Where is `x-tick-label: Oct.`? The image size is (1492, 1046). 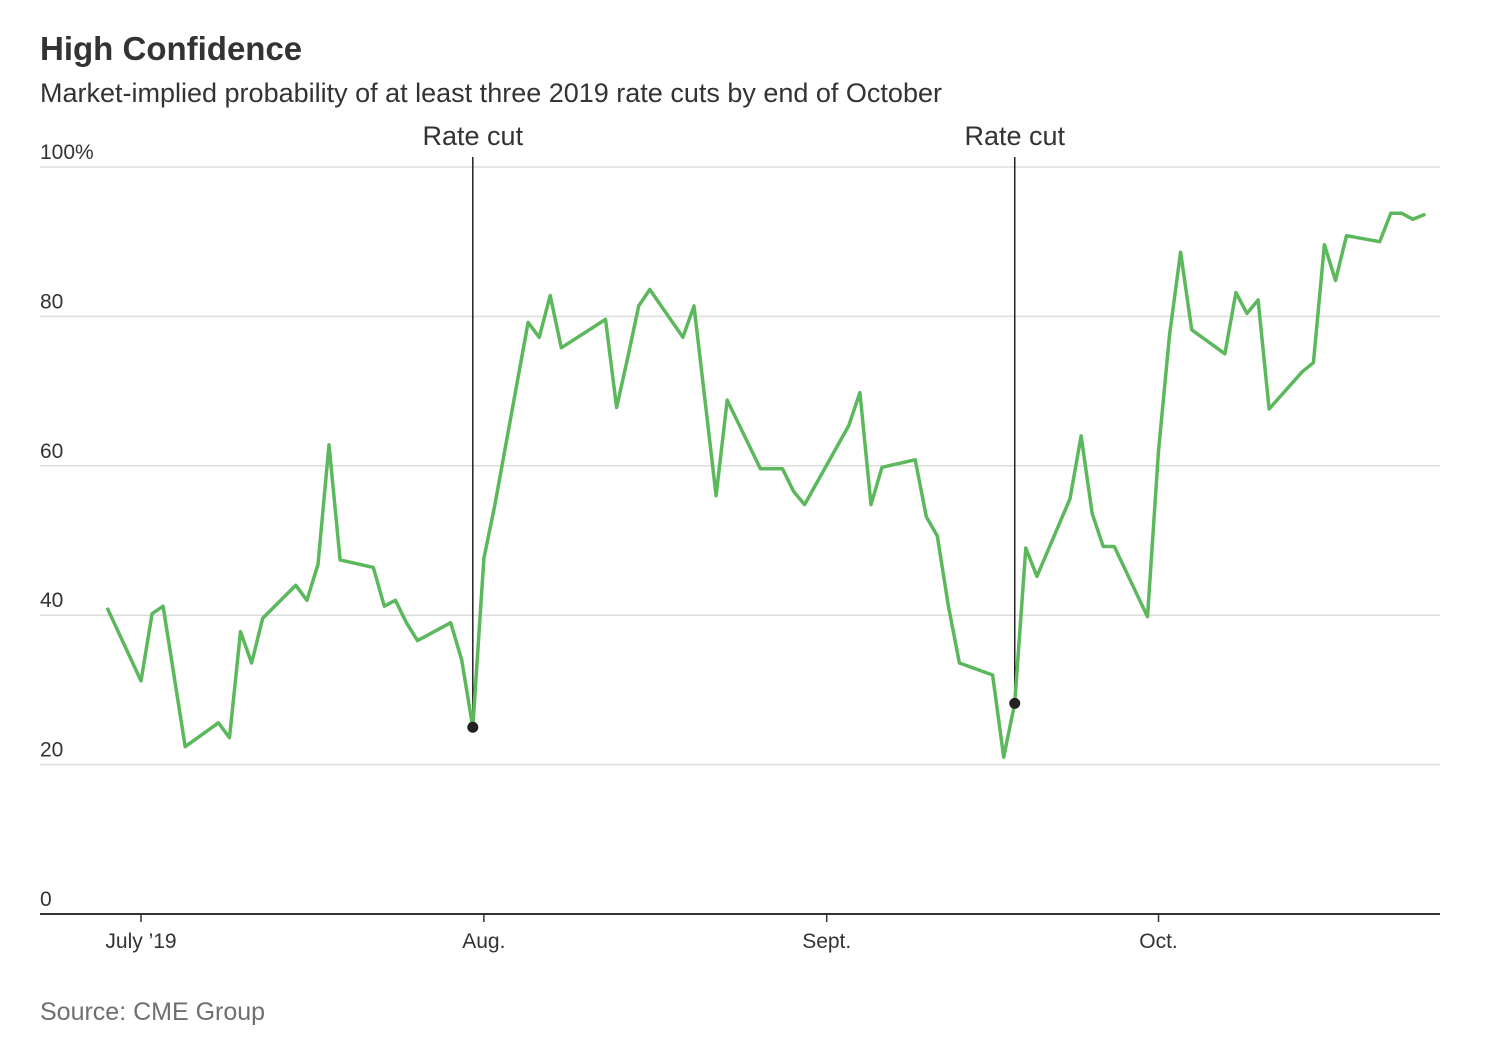
x-tick-label: Oct. is located at coordinates (1158, 941).